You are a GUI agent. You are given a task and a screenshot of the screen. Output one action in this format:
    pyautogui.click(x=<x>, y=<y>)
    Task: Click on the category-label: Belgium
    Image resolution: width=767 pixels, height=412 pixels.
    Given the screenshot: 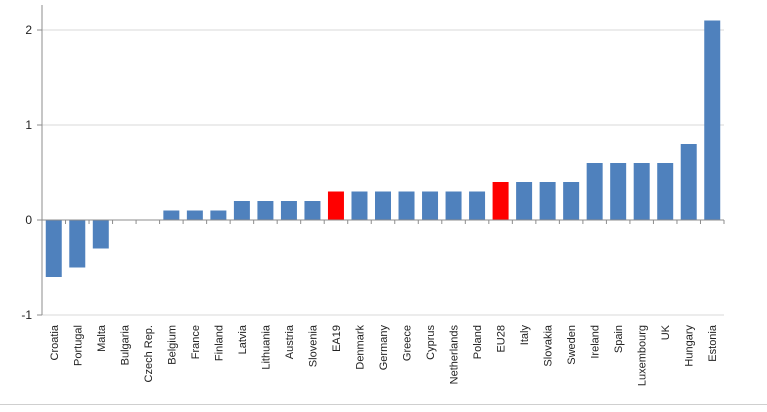 What is the action you would take?
    pyautogui.click(x=172, y=345)
    